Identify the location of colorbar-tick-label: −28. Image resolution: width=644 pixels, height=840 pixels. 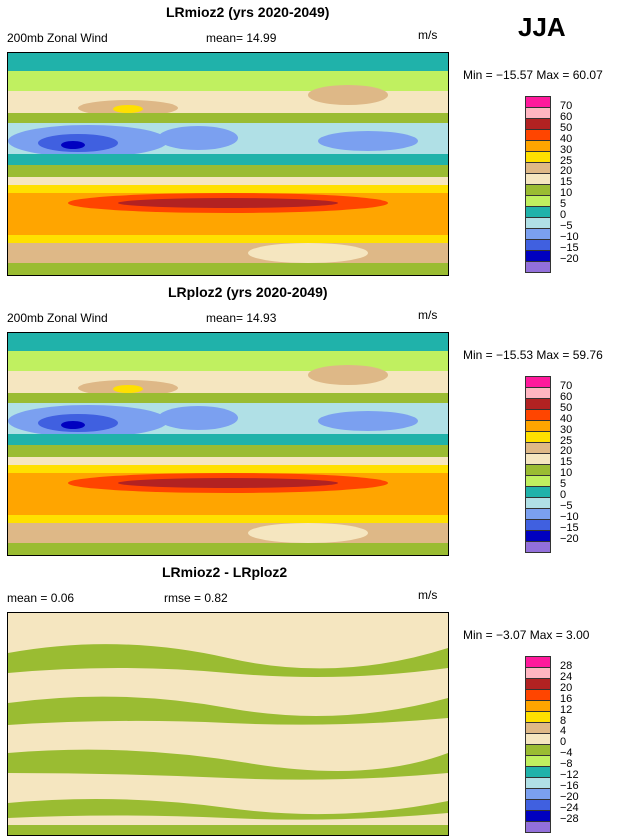
(569, 818).